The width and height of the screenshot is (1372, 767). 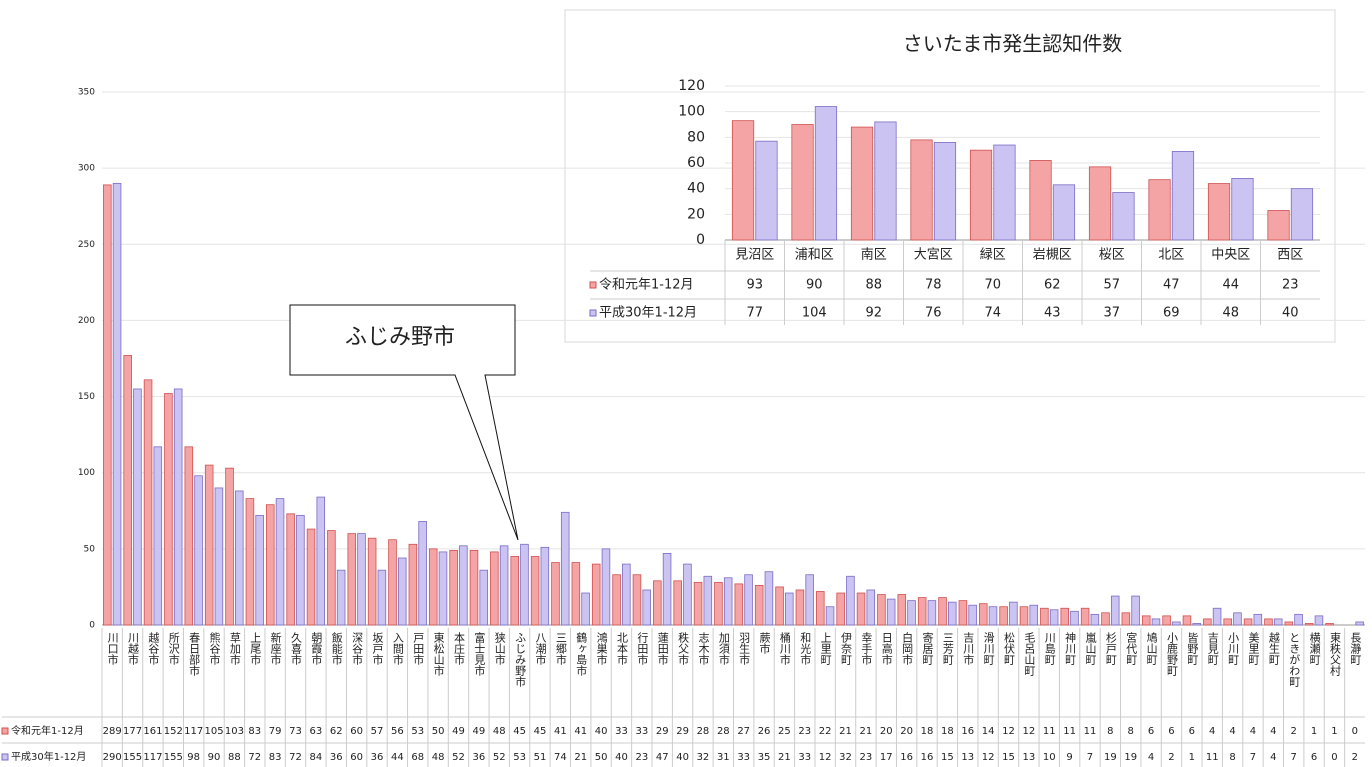 I want to click on table-value: 13, so click(x=967, y=757).